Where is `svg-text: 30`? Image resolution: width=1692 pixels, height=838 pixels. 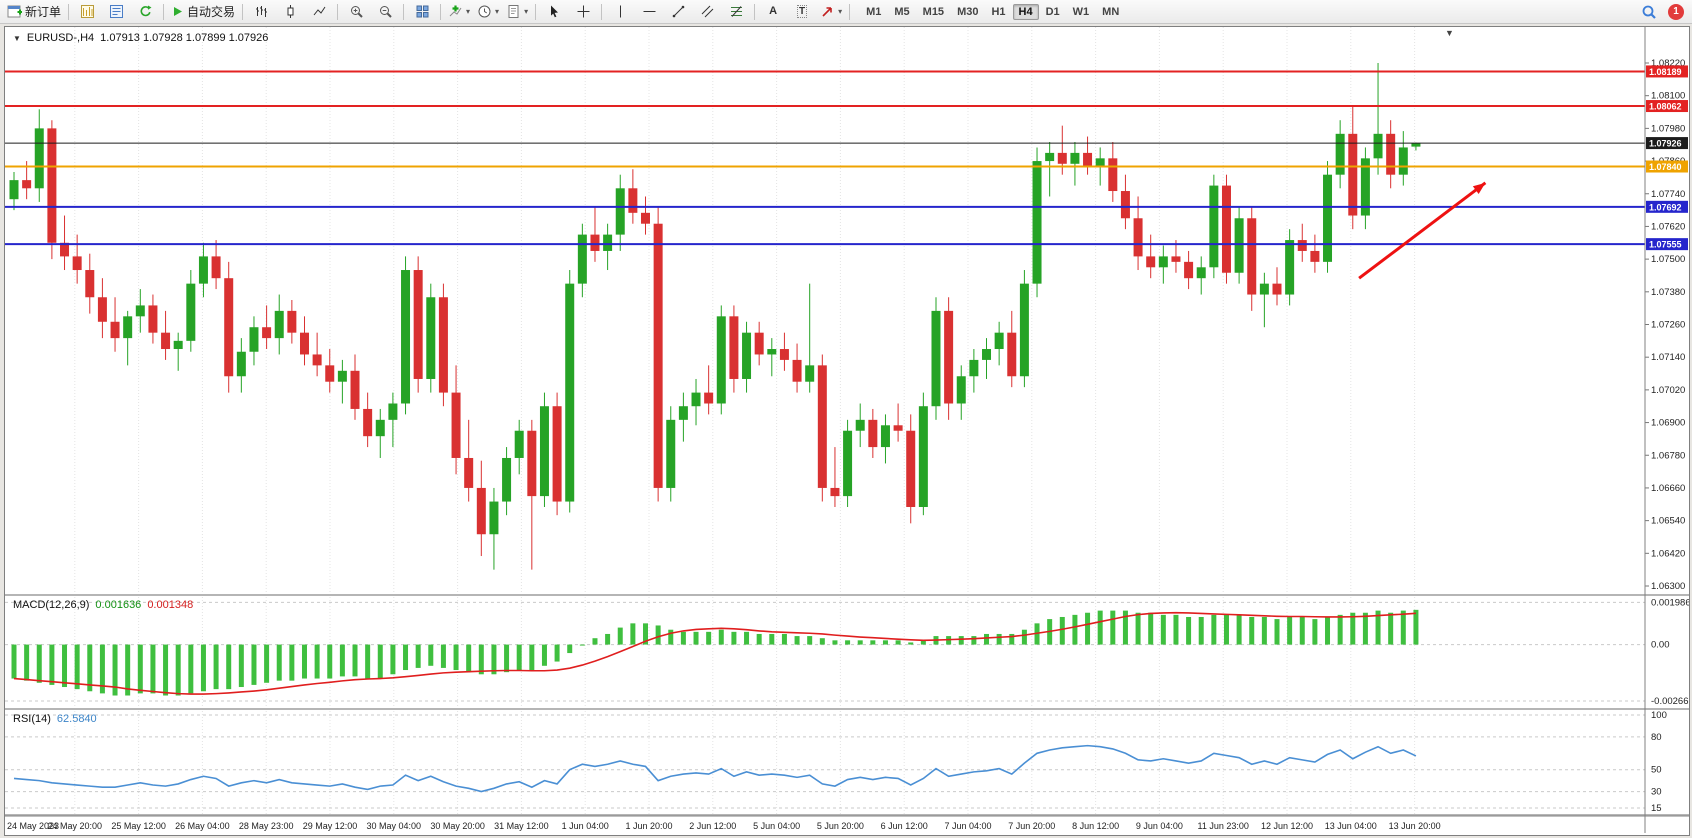 svg-text: 30 is located at coordinates (1656, 792).